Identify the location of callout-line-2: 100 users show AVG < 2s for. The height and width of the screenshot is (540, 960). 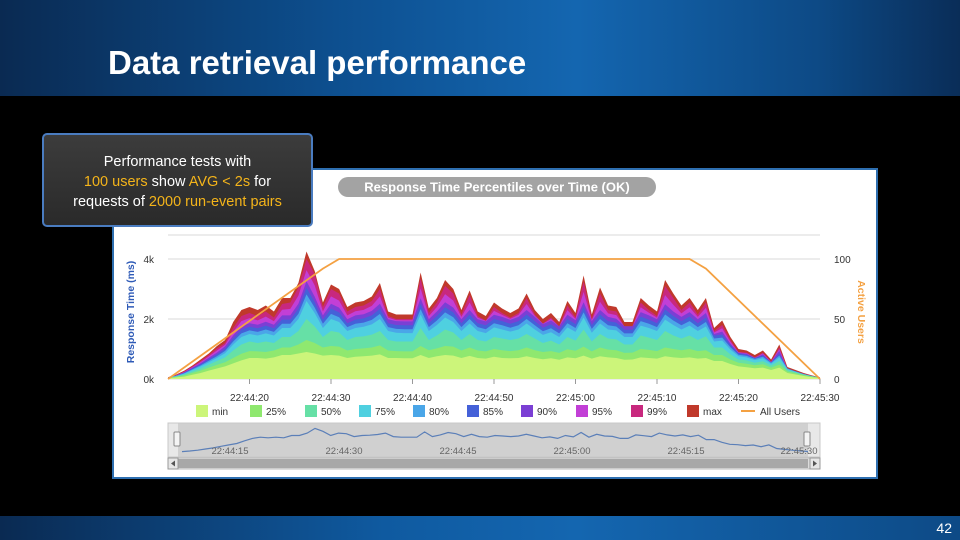
(177, 182).